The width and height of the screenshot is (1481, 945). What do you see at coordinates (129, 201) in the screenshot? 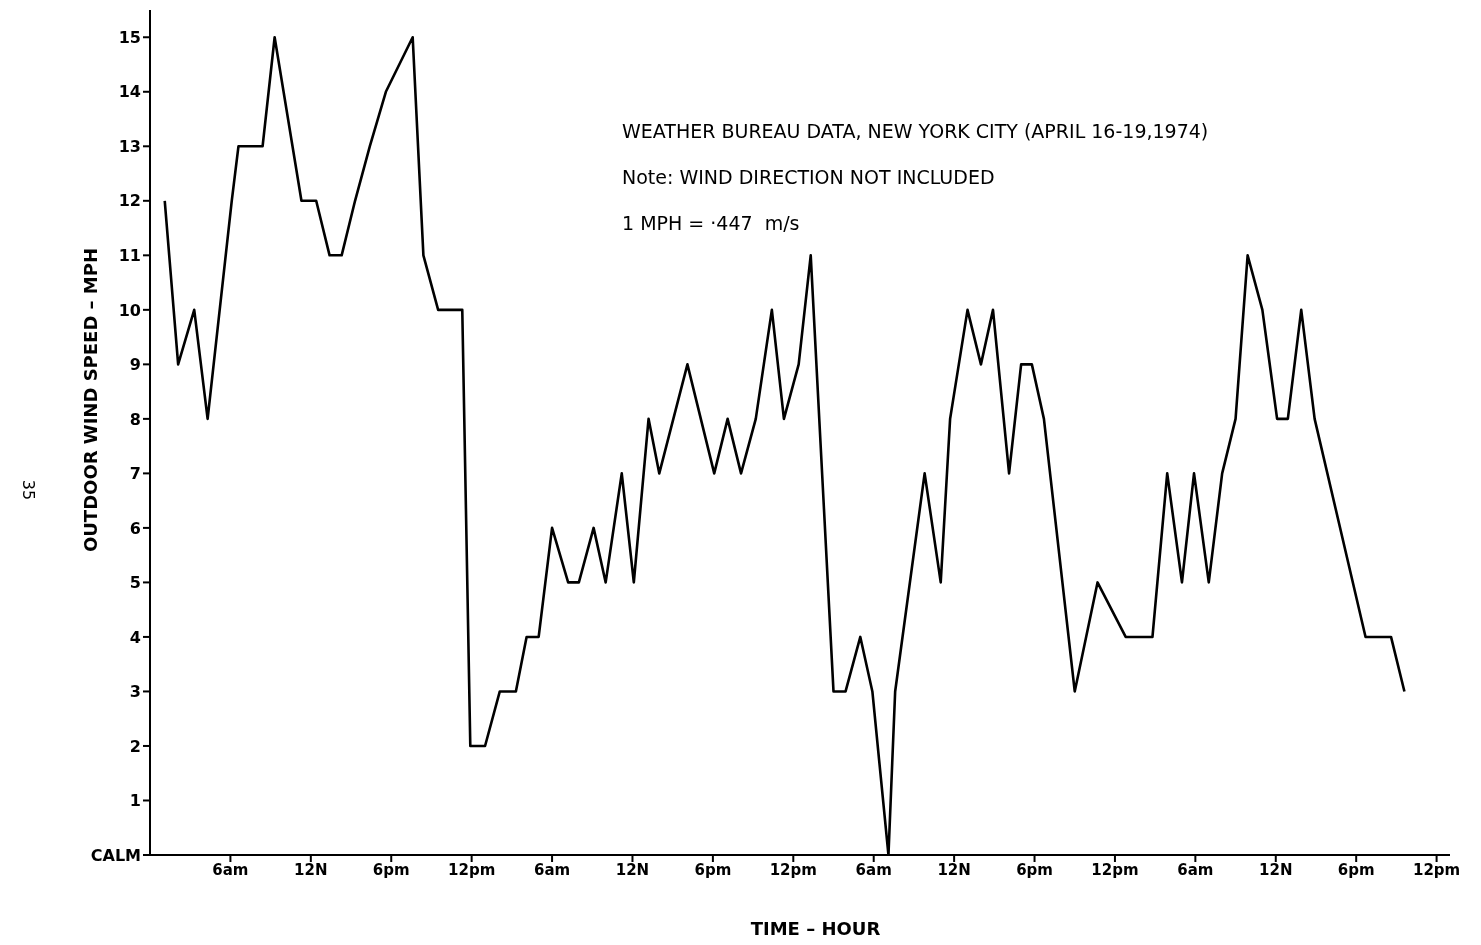
I see `y-tick-label: 12` at bounding box center [129, 201].